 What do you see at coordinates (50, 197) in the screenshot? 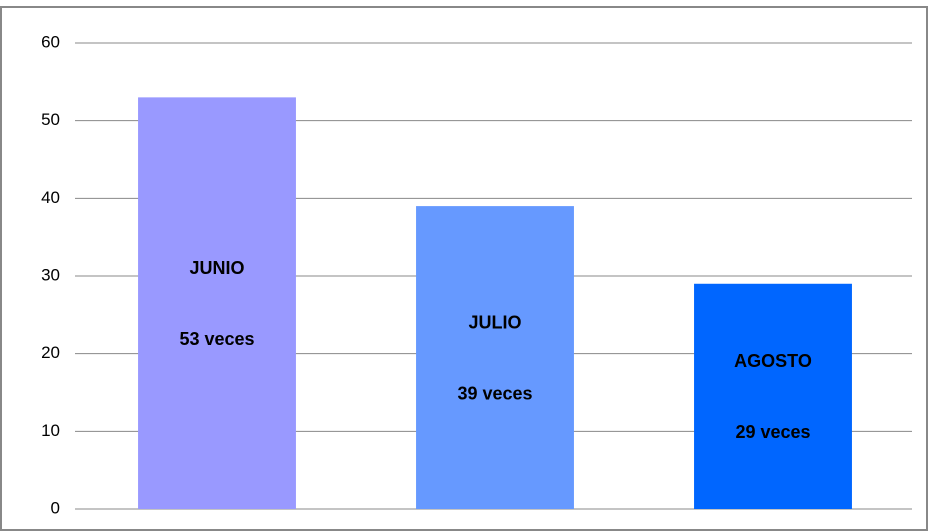
I see `y-tick-label: 40` at bounding box center [50, 197].